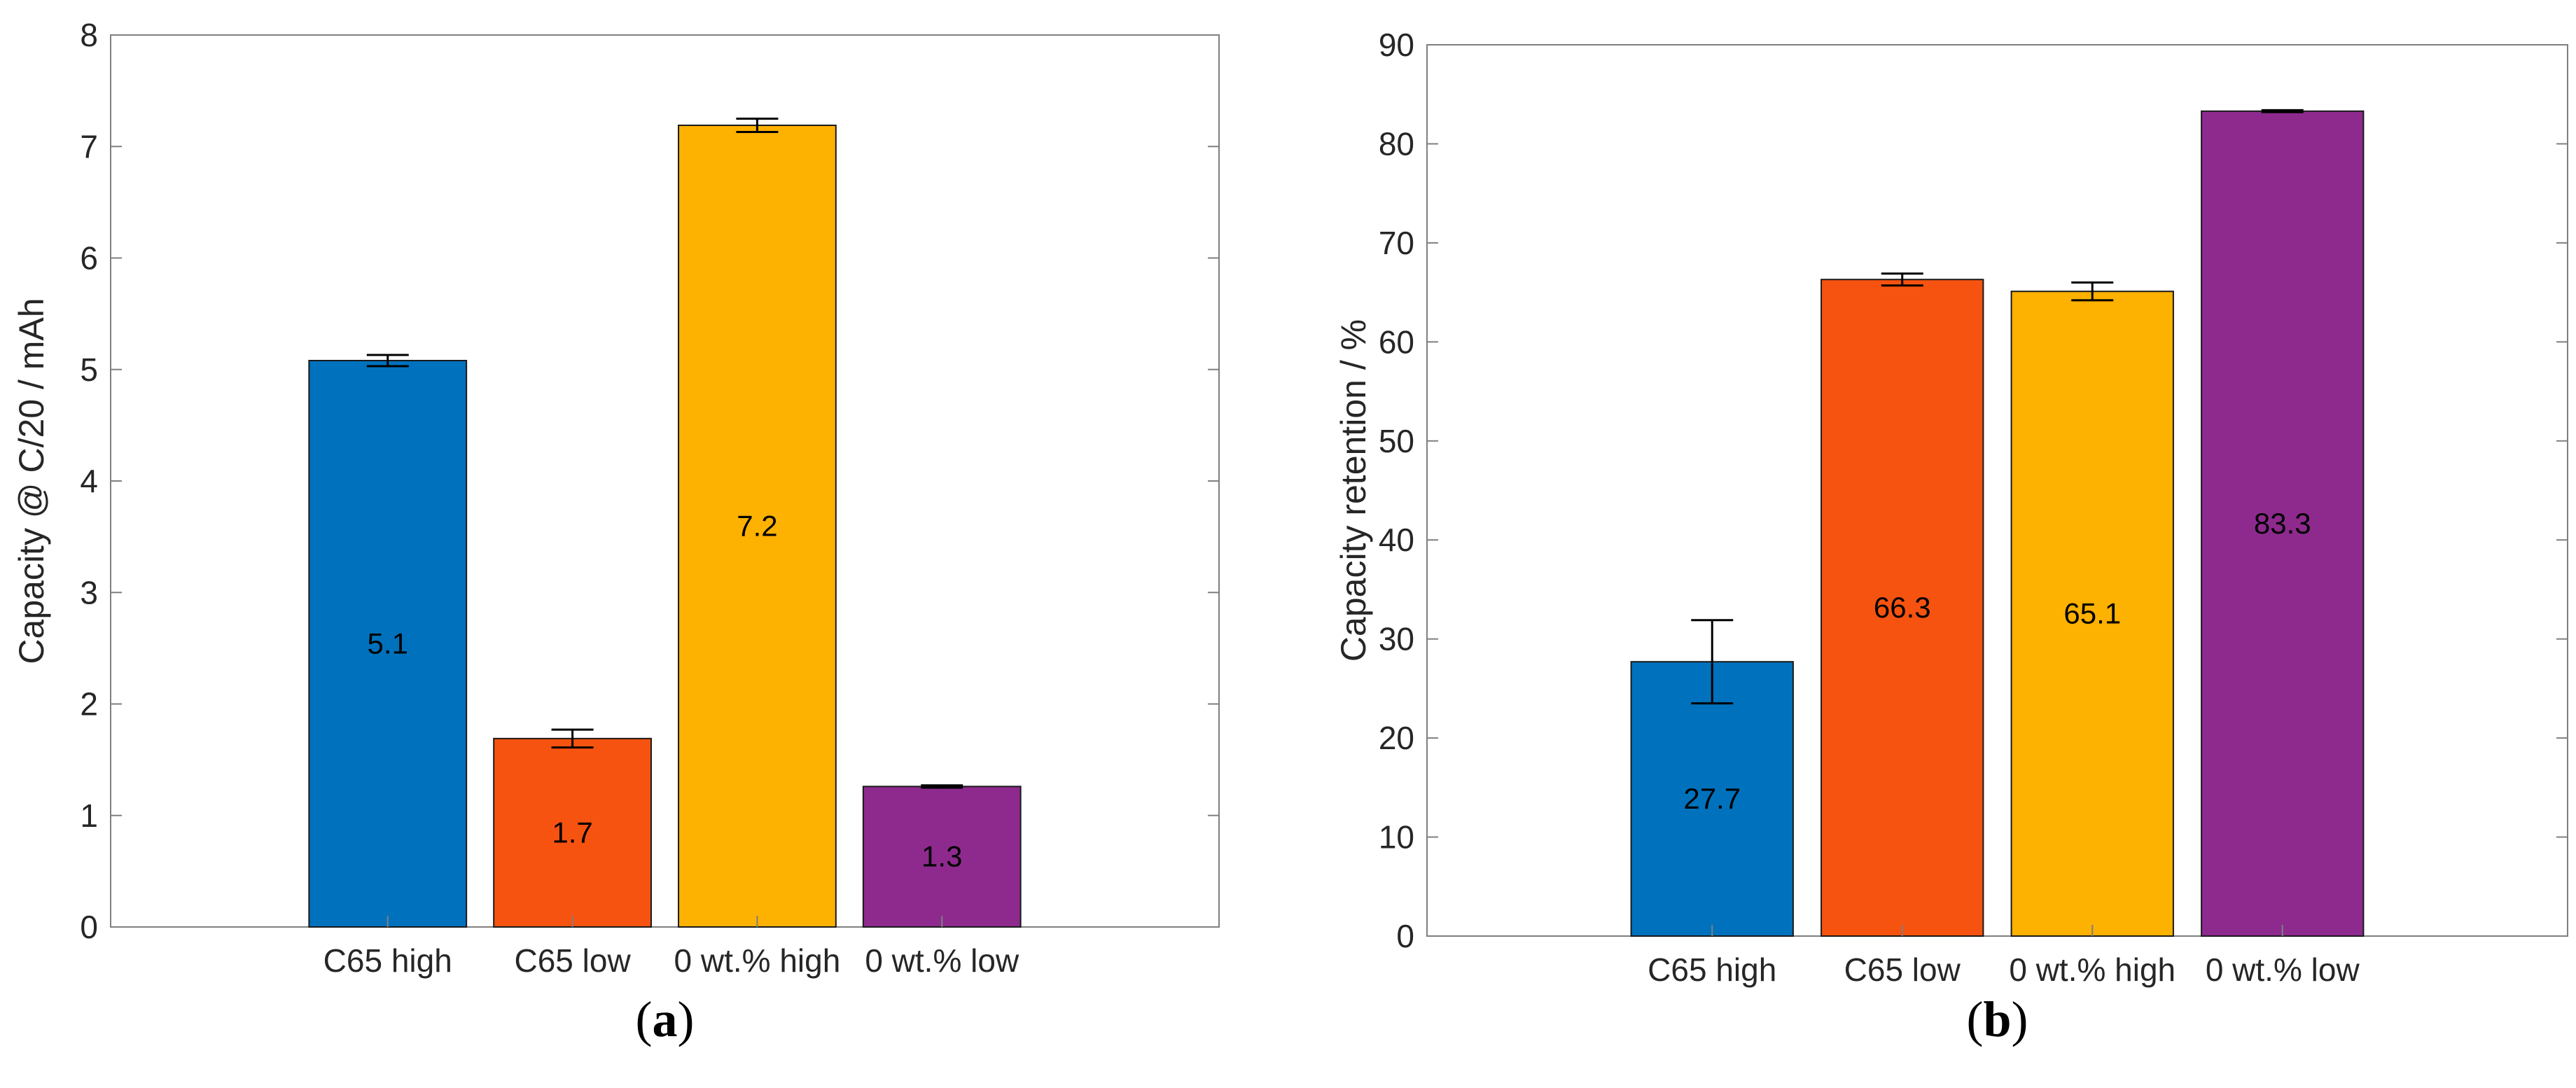 This screenshot has height=1088, width=2576. What do you see at coordinates (89, 258) in the screenshot?
I see `y-tick-label: 6` at bounding box center [89, 258].